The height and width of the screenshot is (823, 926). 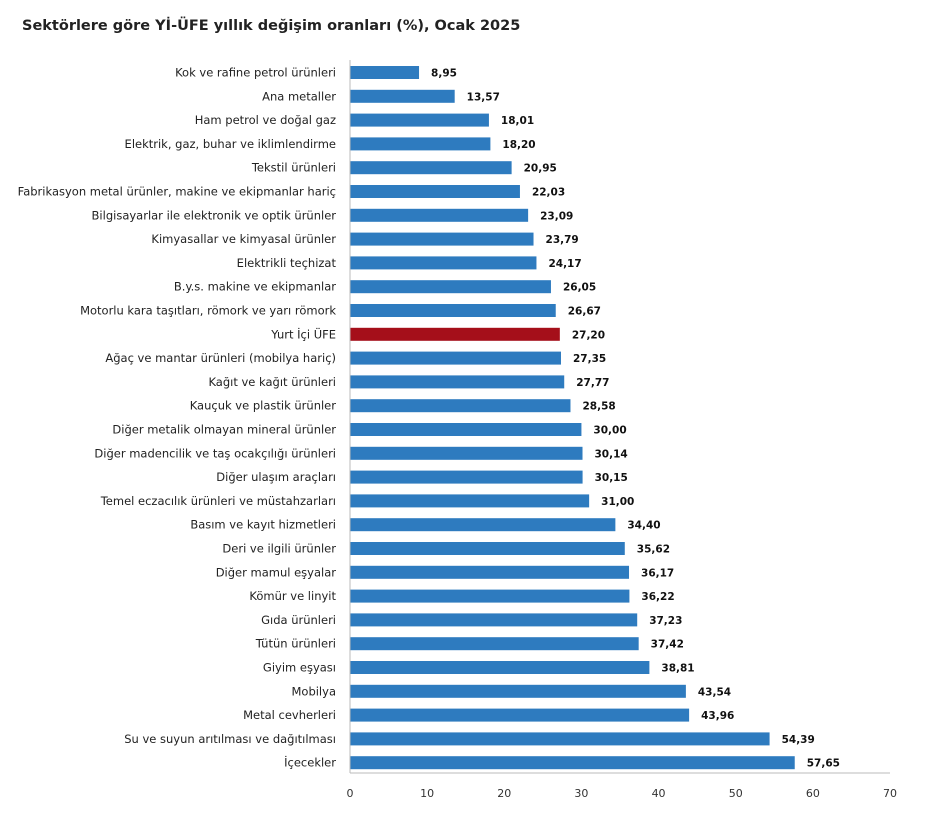 What do you see at coordinates (592, 383) in the screenshot?
I see `value-label: 27,77` at bounding box center [592, 383].